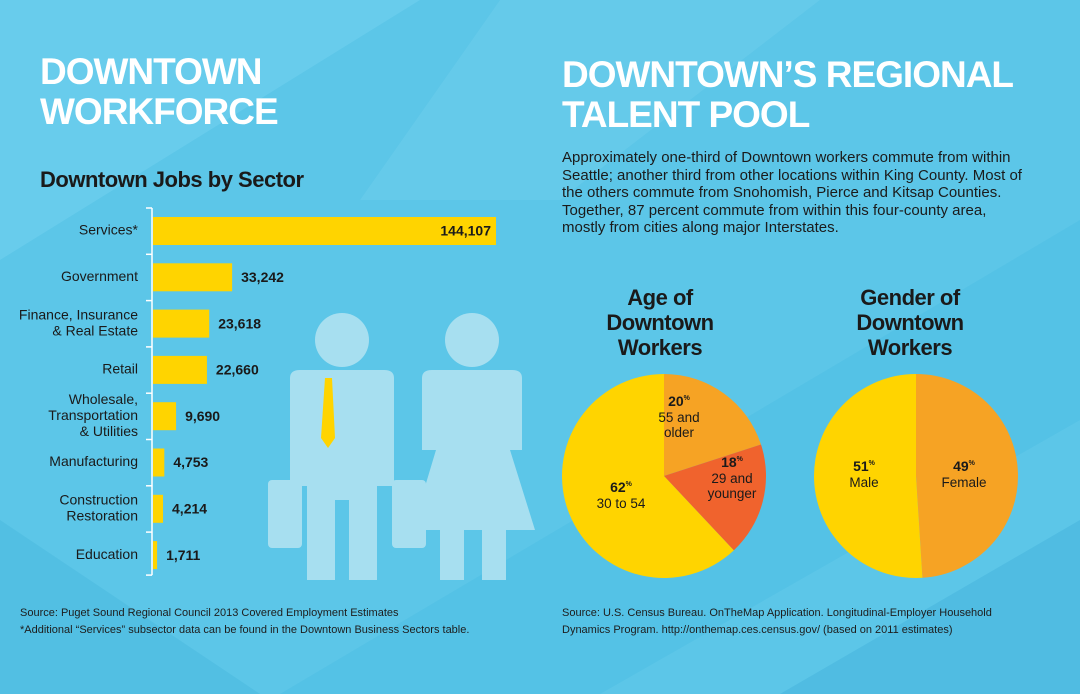 The height and width of the screenshot is (694, 1080). What do you see at coordinates (472, 340) in the screenshot?
I see `female-head` at bounding box center [472, 340].